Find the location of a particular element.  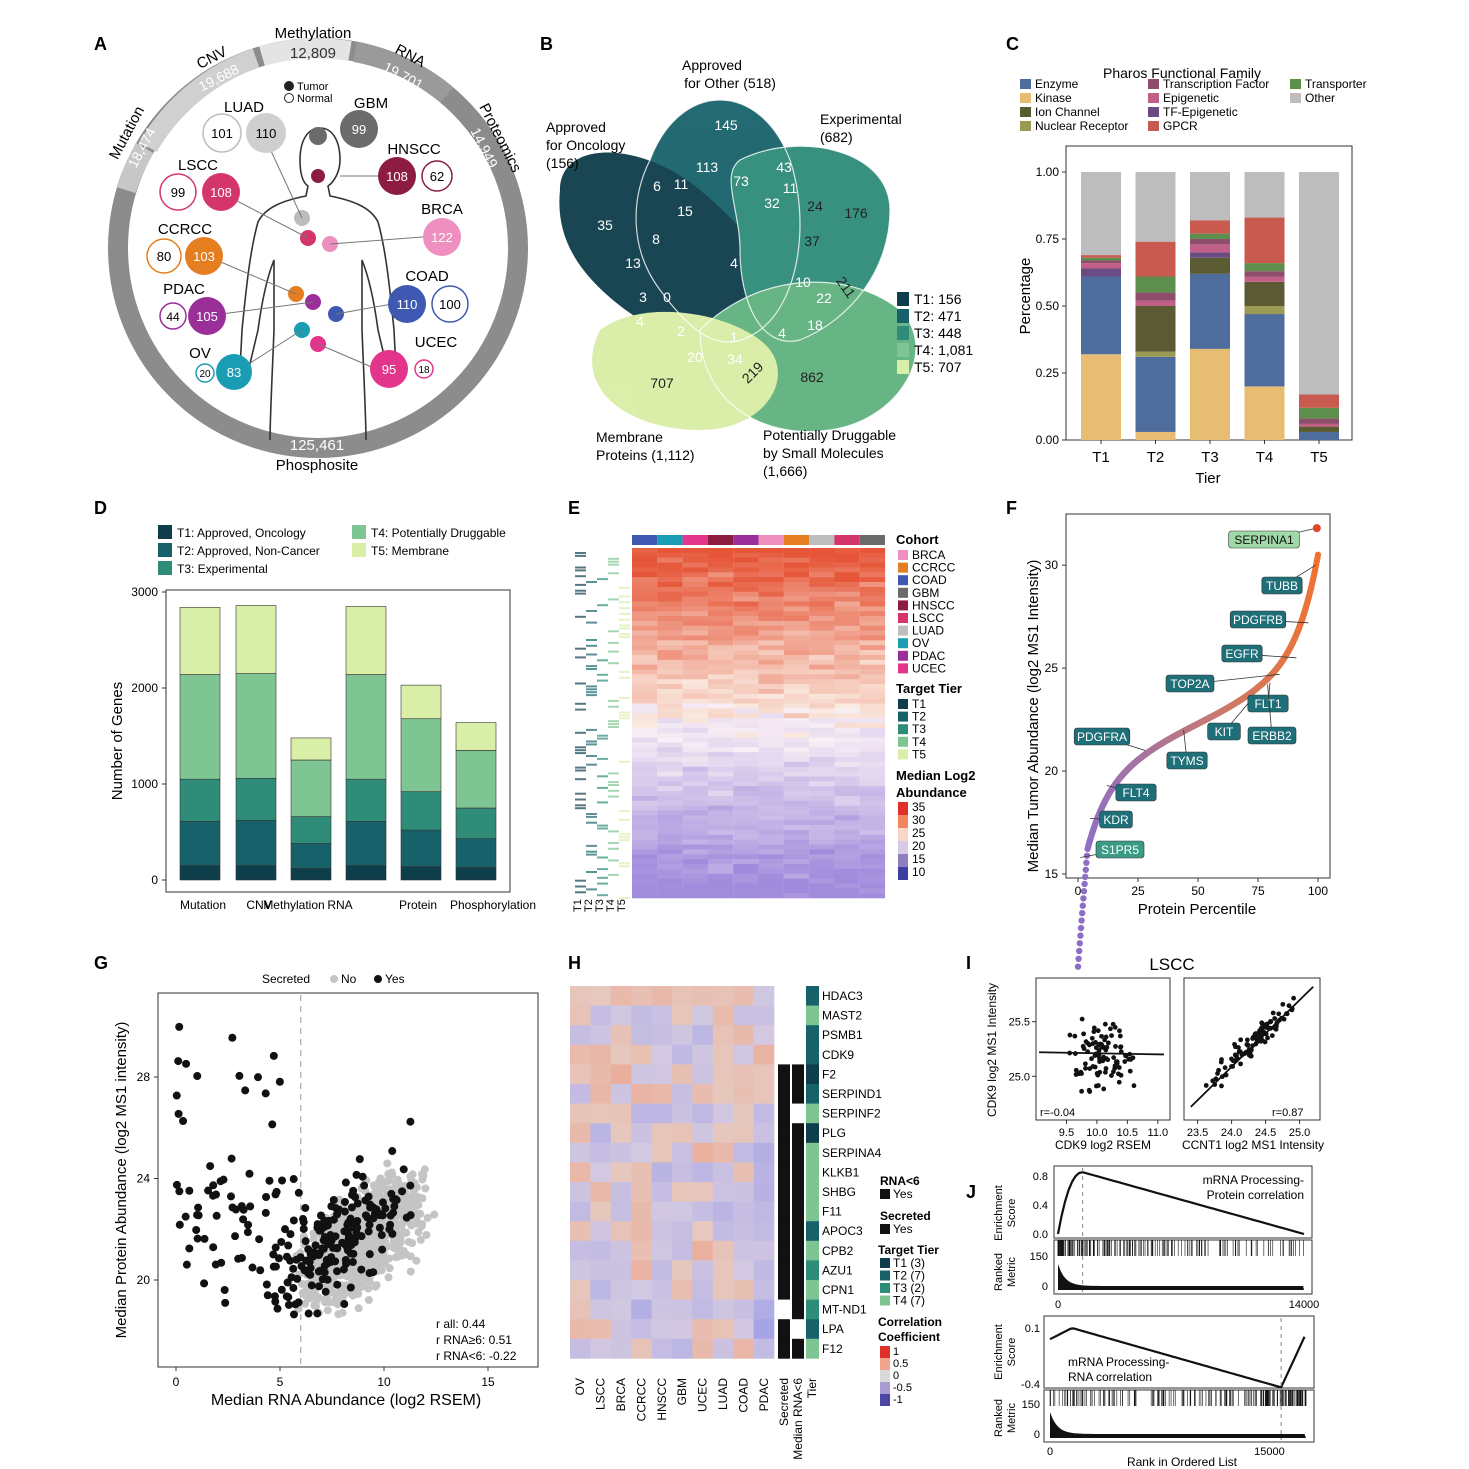

j-ylab-es-1b: Score is located at coordinates (1012, 1213).